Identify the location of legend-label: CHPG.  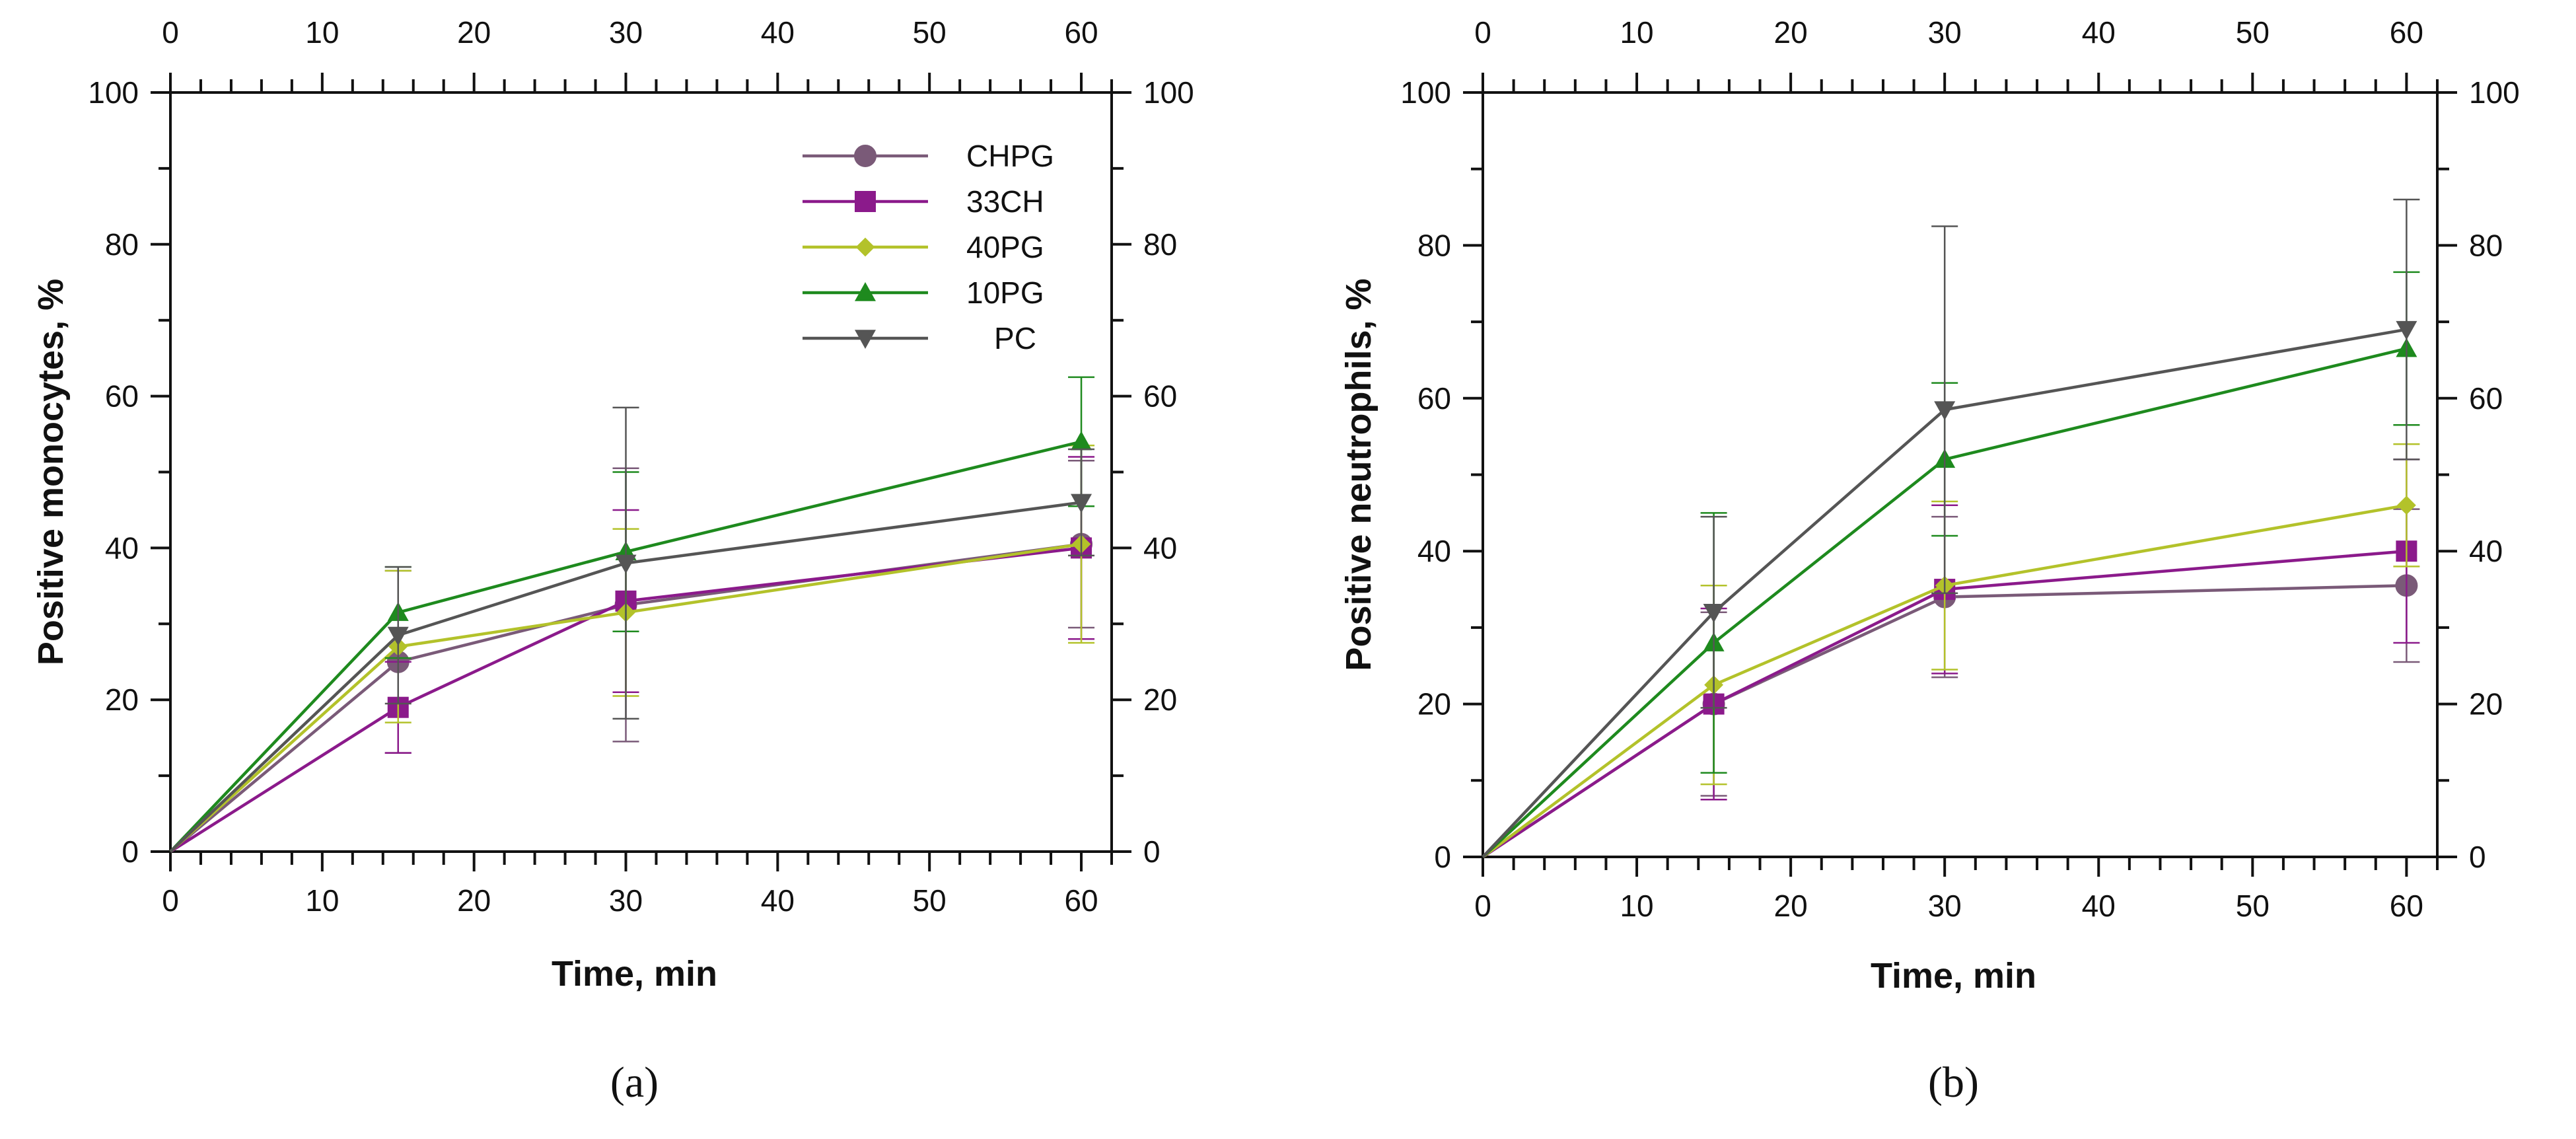
(1010, 156).